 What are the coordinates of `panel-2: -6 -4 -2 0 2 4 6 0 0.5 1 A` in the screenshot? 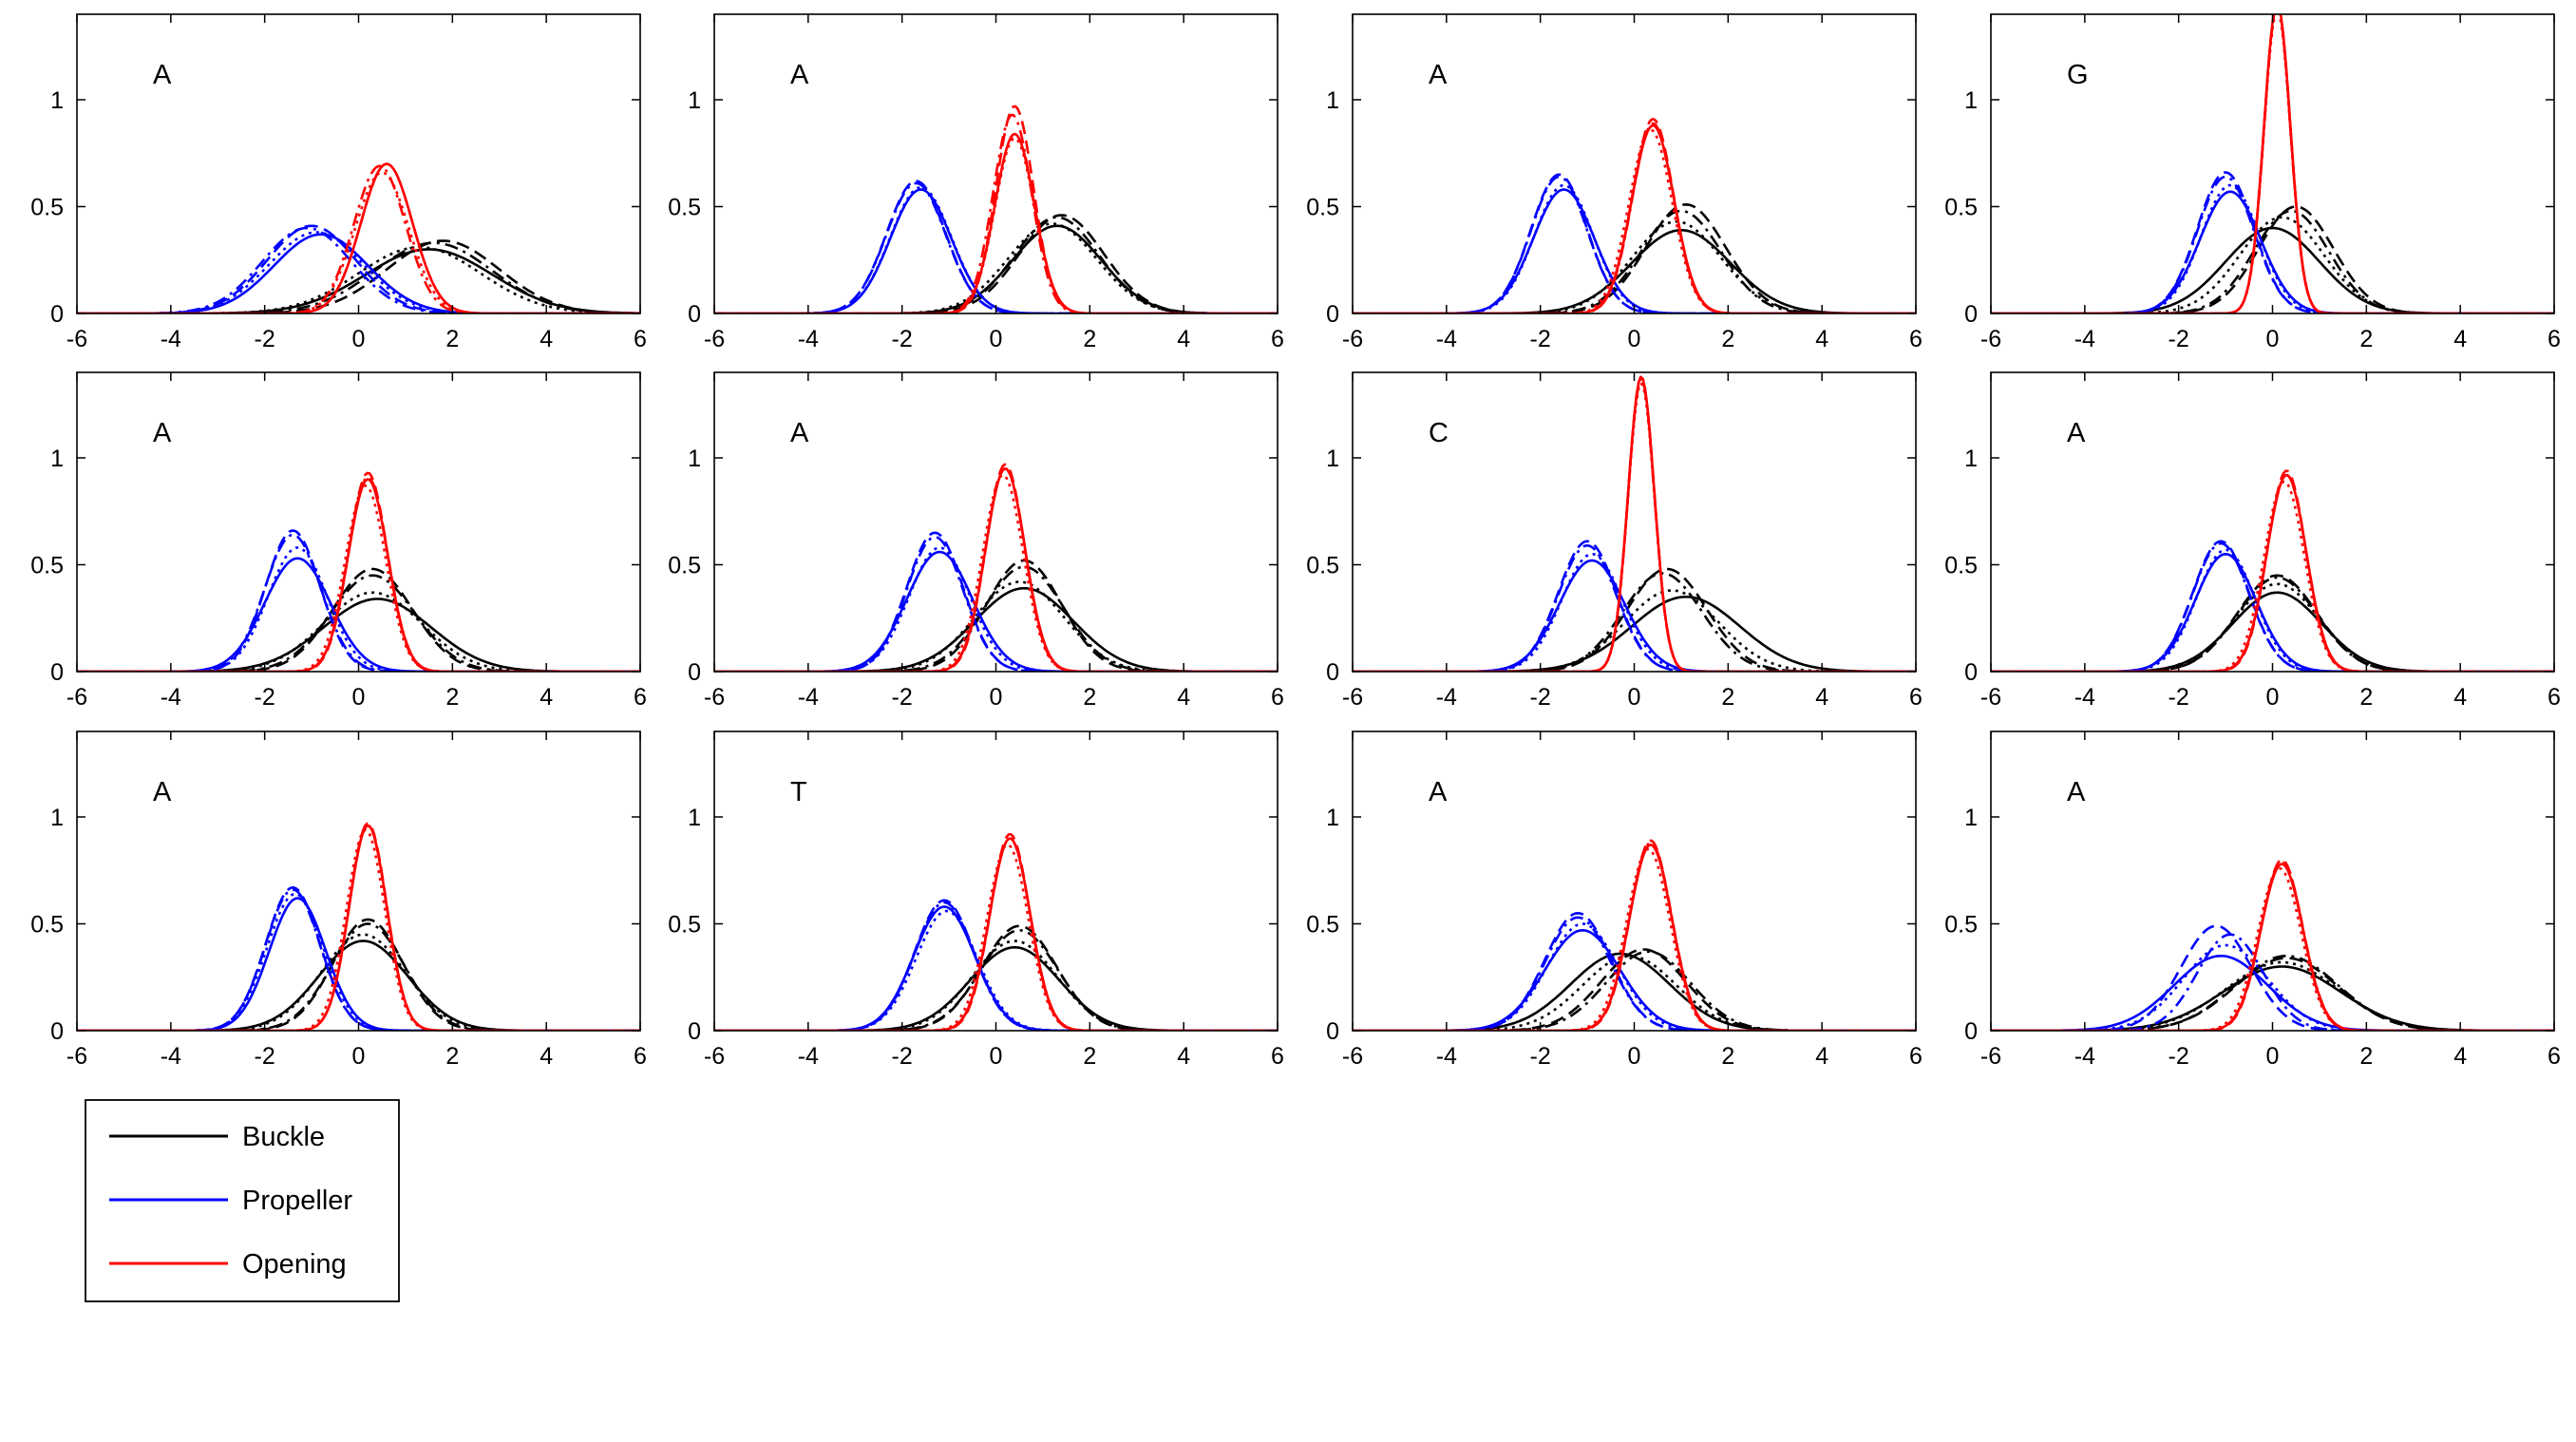 It's located at (976, 182).